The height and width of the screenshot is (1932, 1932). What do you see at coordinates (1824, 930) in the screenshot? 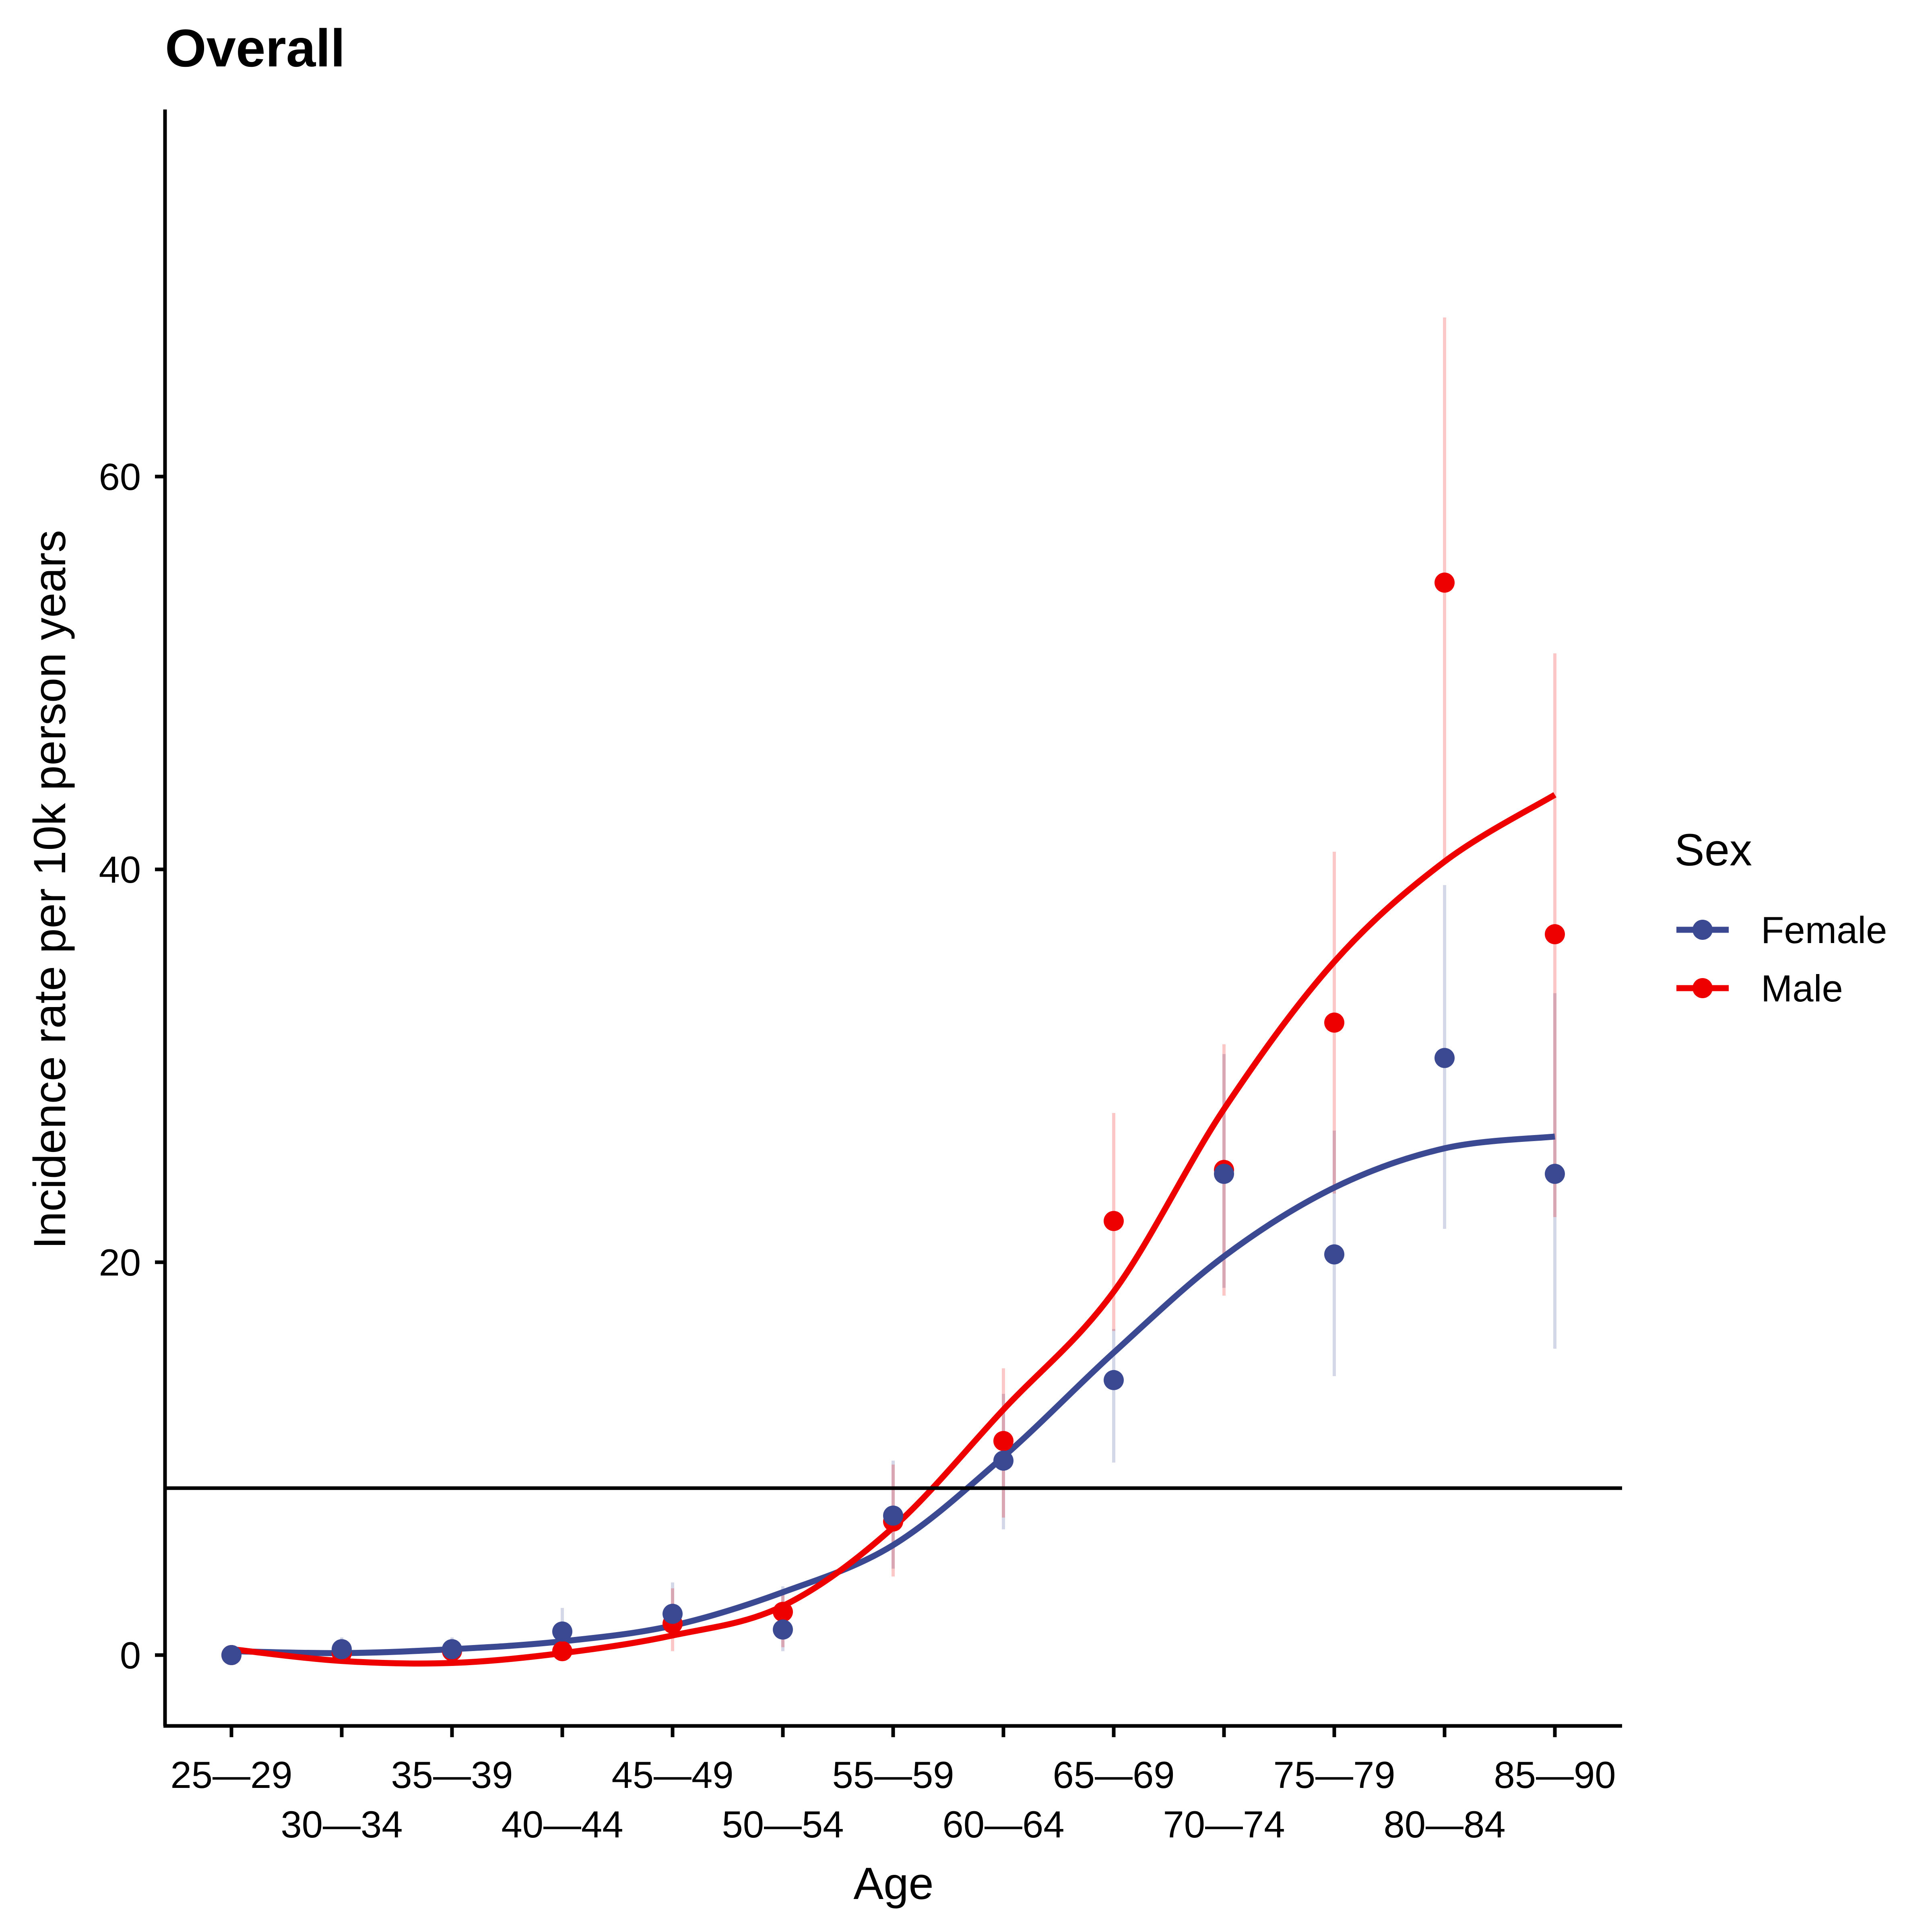
I see `legend-label: Female` at bounding box center [1824, 930].